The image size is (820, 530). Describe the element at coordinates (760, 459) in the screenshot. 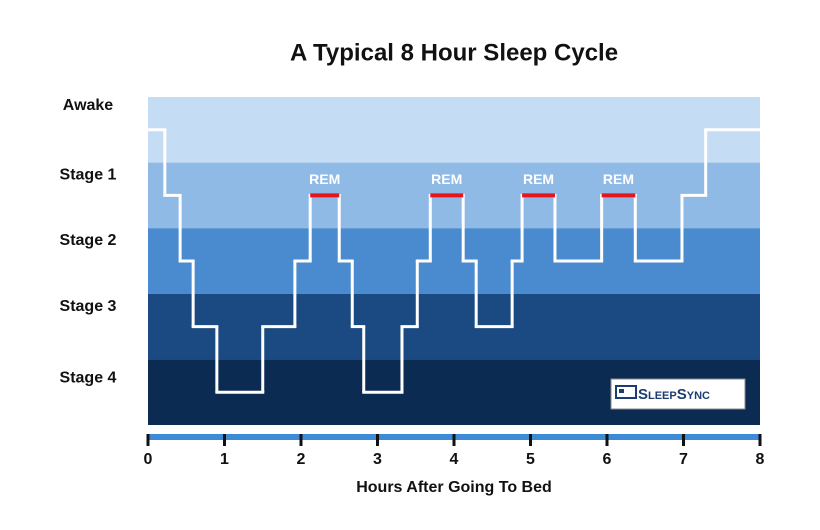

I see `x-tick-label: 8` at that location.